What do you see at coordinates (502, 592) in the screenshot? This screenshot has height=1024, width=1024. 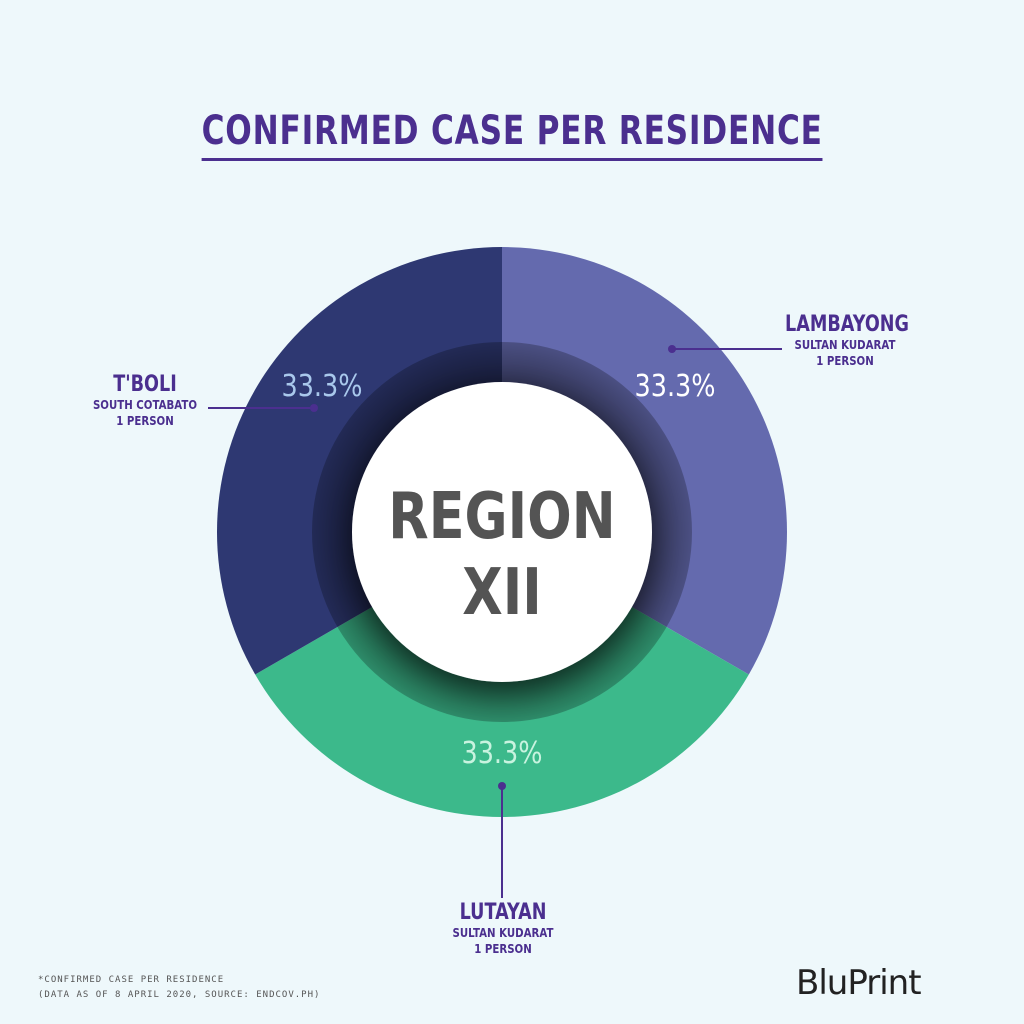 I see `center-label-line2: XII` at bounding box center [502, 592].